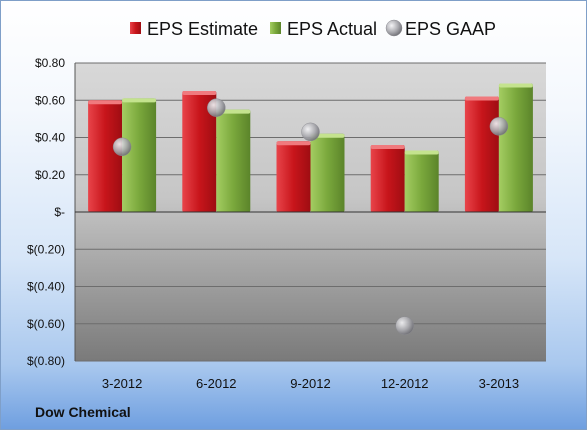 The image size is (587, 430). Describe the element at coordinates (46, 287) in the screenshot. I see `y-tick-label: $(0.40)` at that location.